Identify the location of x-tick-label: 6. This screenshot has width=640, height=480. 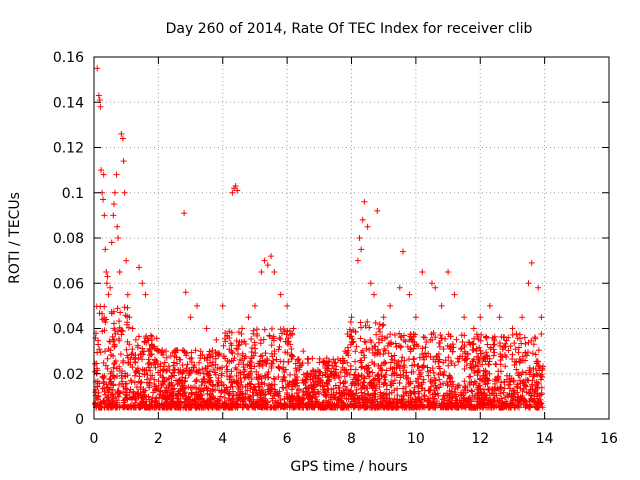
(287, 439).